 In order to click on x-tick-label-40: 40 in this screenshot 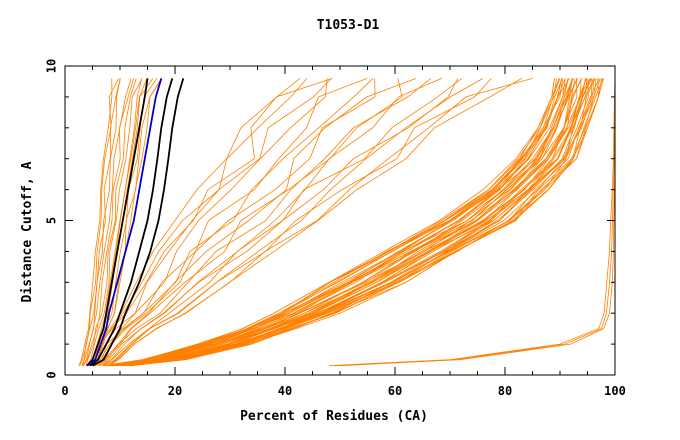, I will do `click(285, 391)`.